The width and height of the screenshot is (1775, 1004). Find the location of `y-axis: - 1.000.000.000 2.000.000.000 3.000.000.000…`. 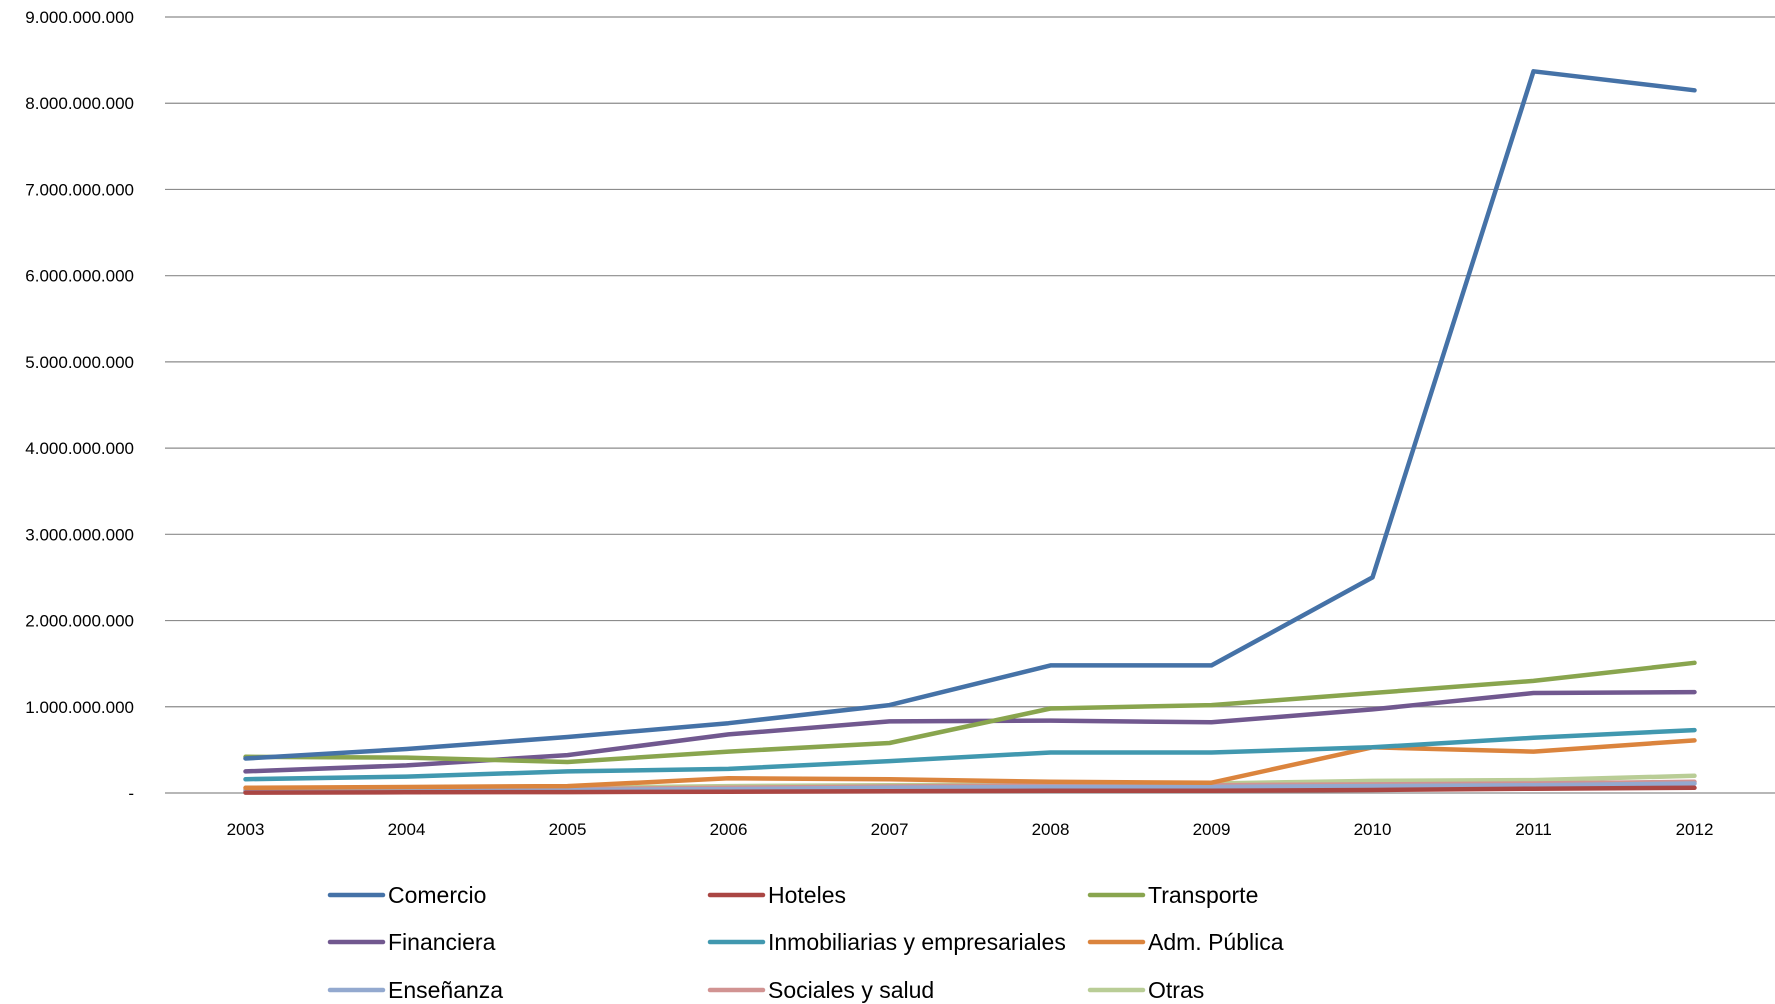

y-axis: - 1.000.000.000 2.000.000.000 3.000.000.000… is located at coordinates (79, 405).